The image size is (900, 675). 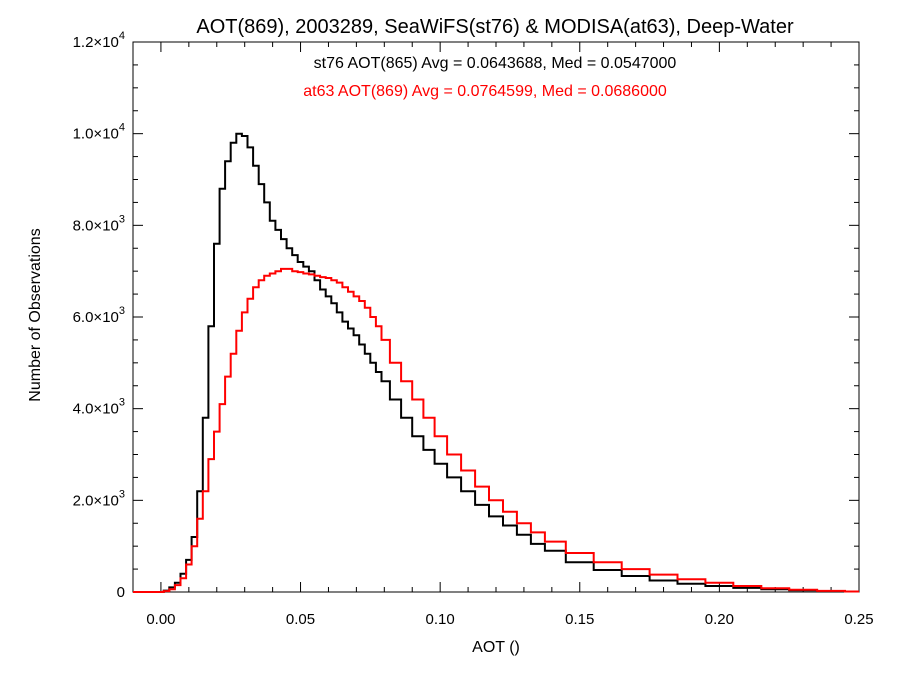 I want to click on y-tick-label: 1.0×10⁴, so click(x=99, y=132).